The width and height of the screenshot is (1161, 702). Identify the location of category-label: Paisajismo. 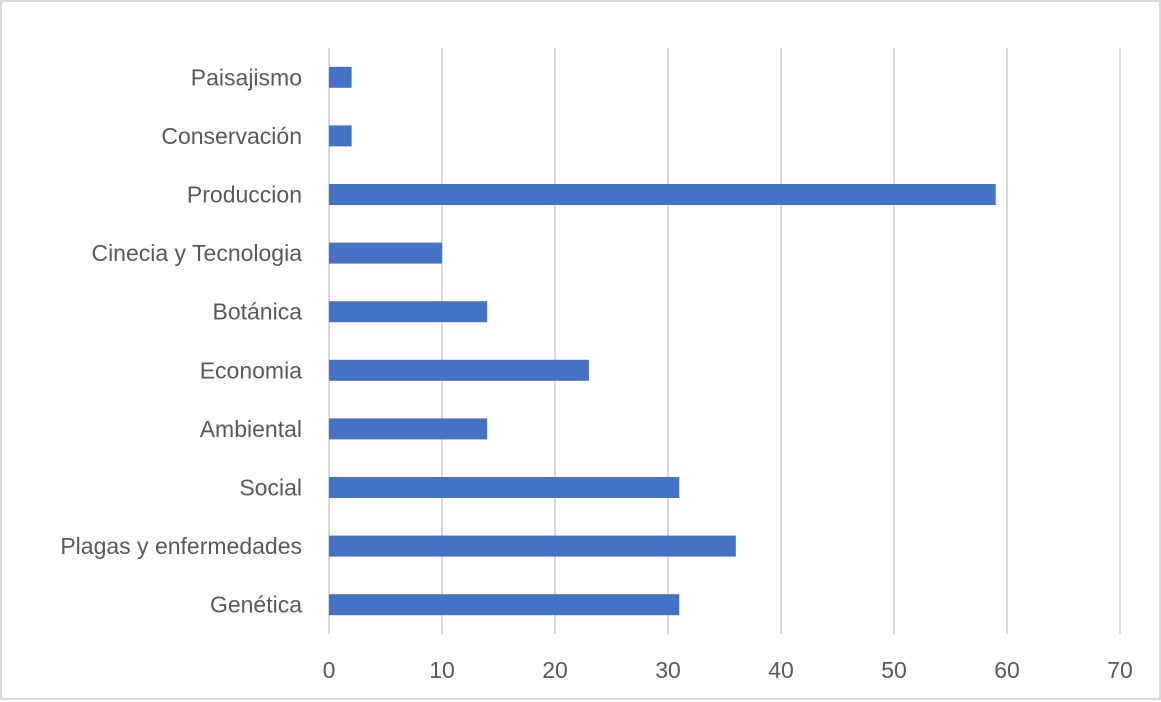
(246, 77).